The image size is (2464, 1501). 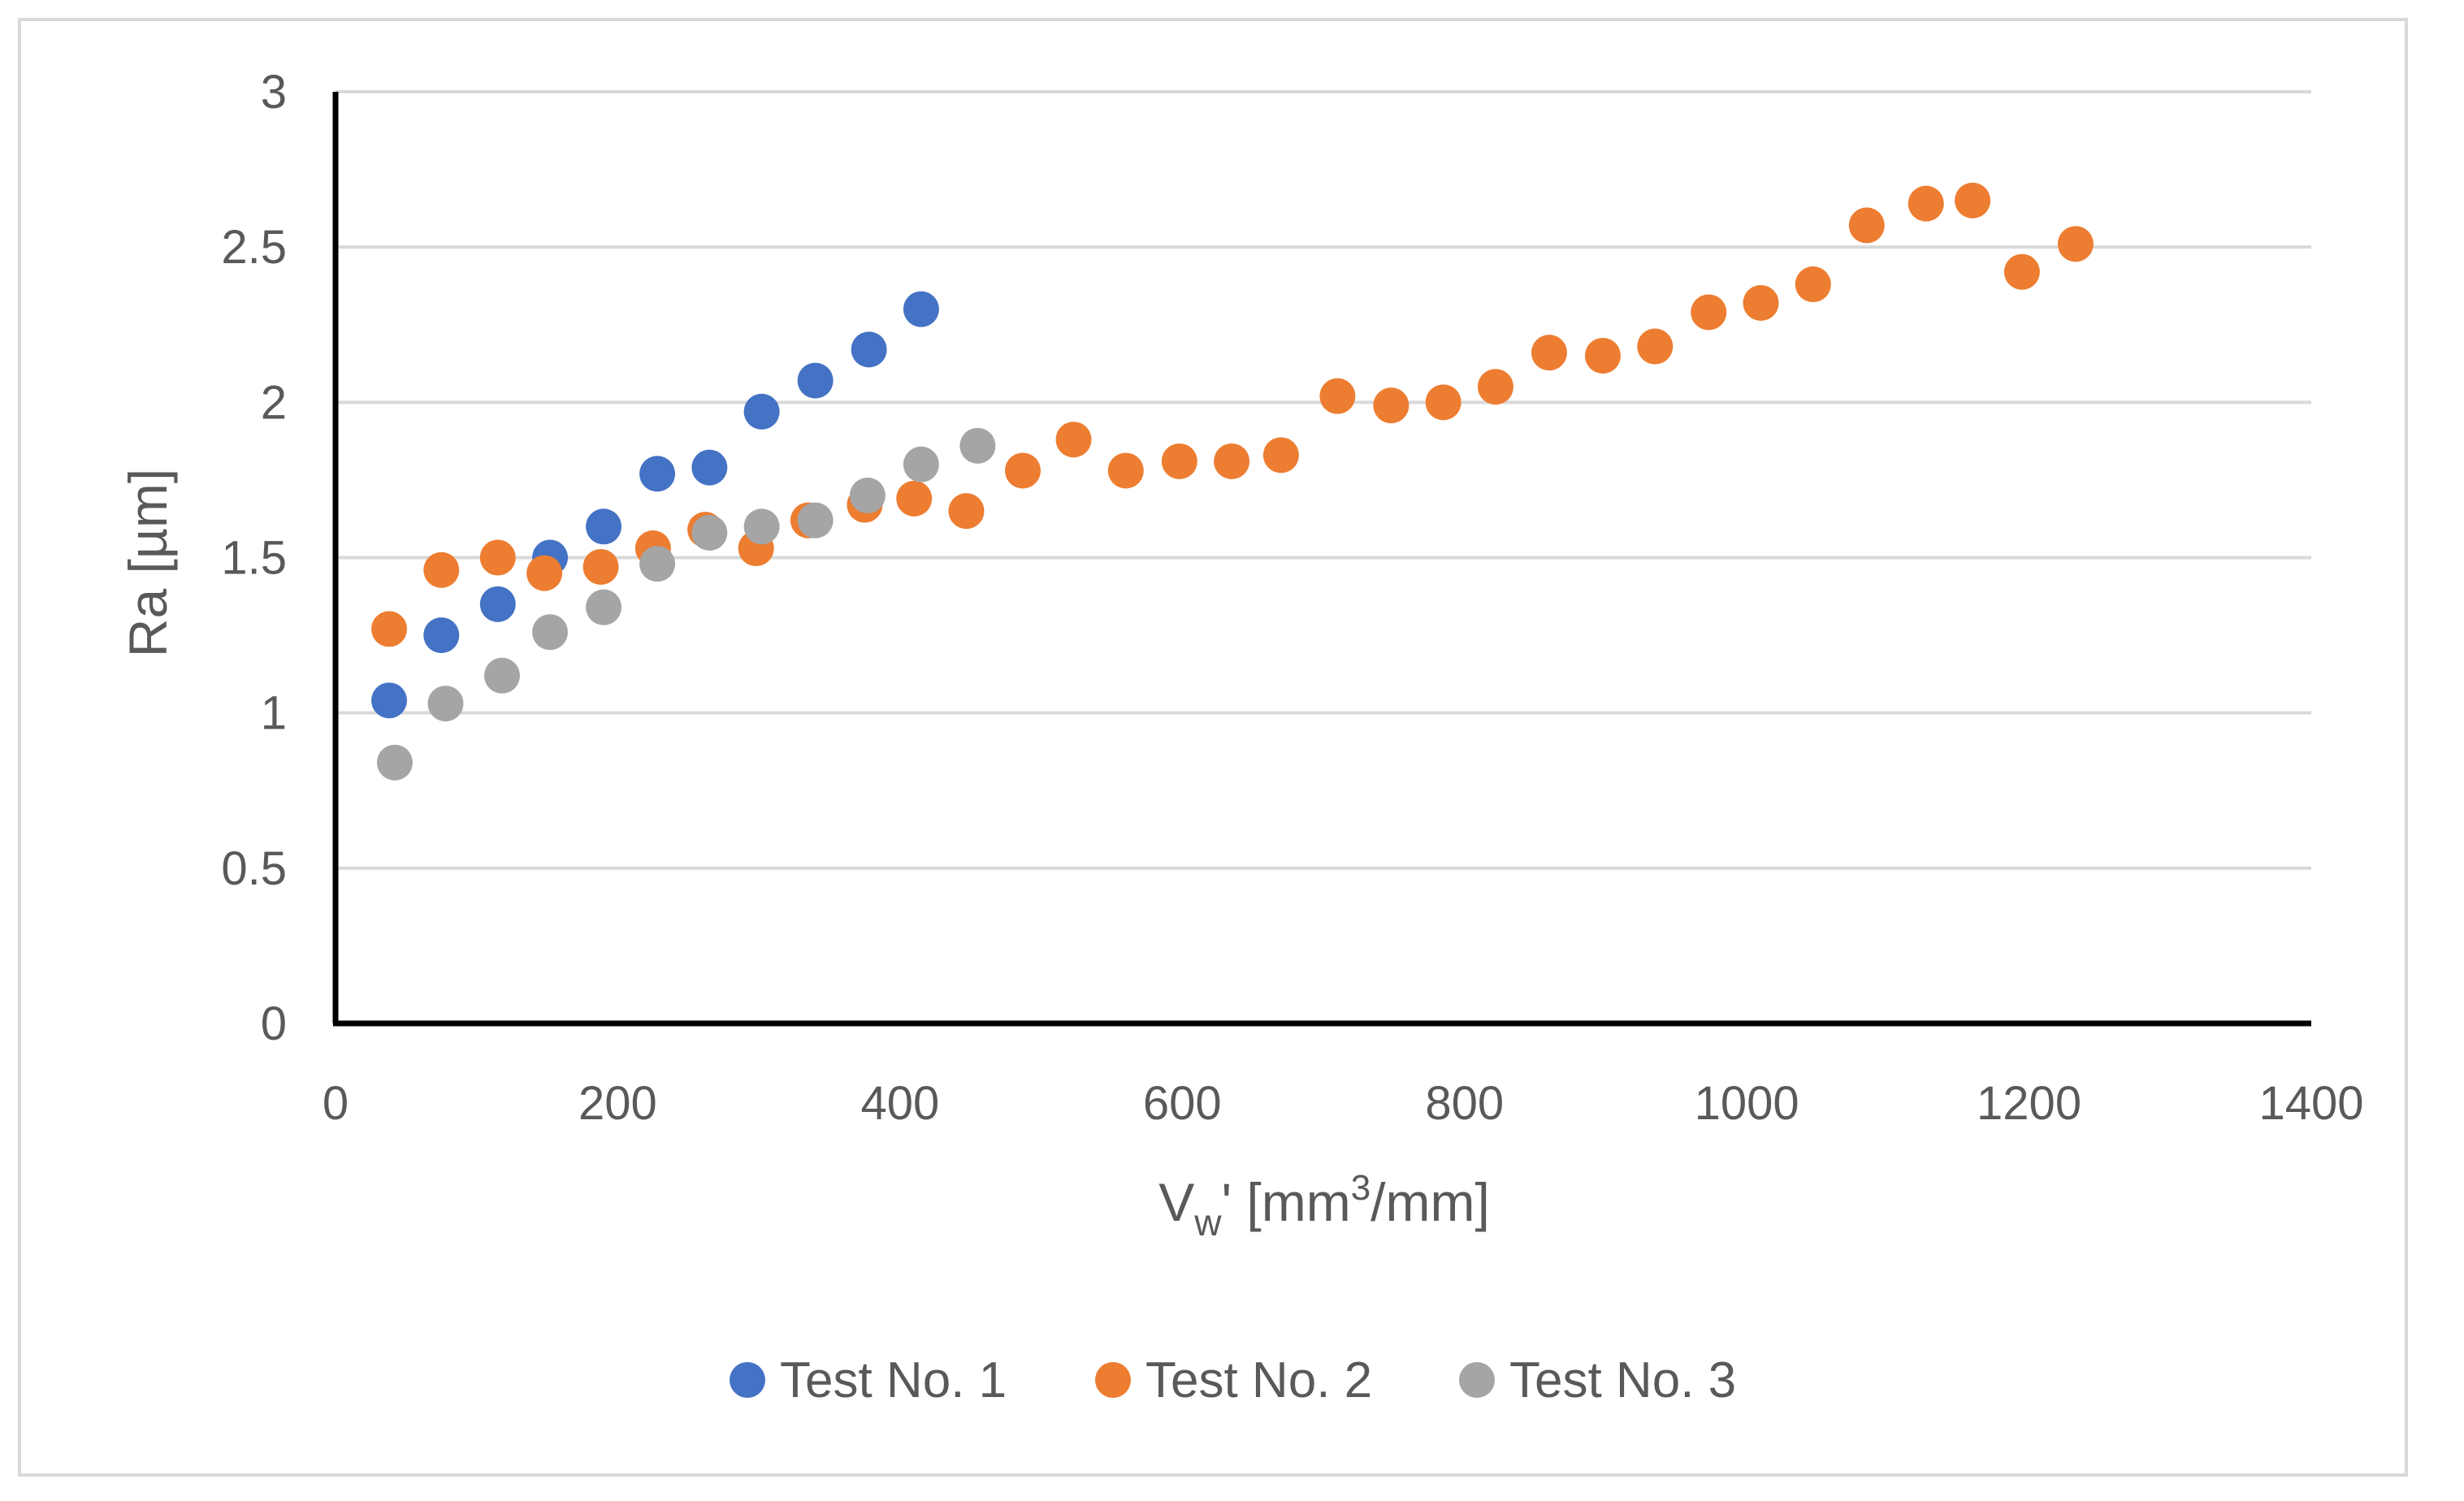 I want to click on y-tick-label: 3, so click(x=274, y=92).